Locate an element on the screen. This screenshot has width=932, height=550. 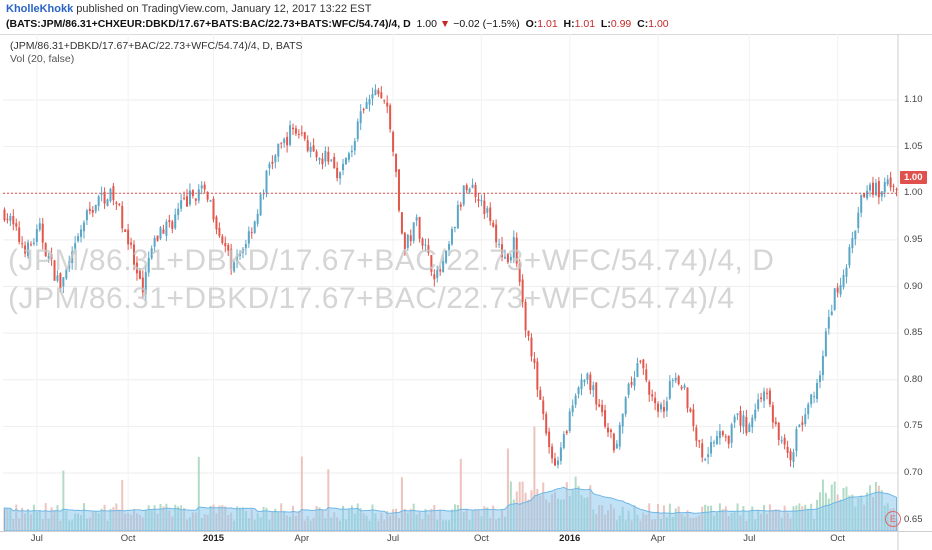
earnings-event-icon: E is located at coordinates (893, 519).